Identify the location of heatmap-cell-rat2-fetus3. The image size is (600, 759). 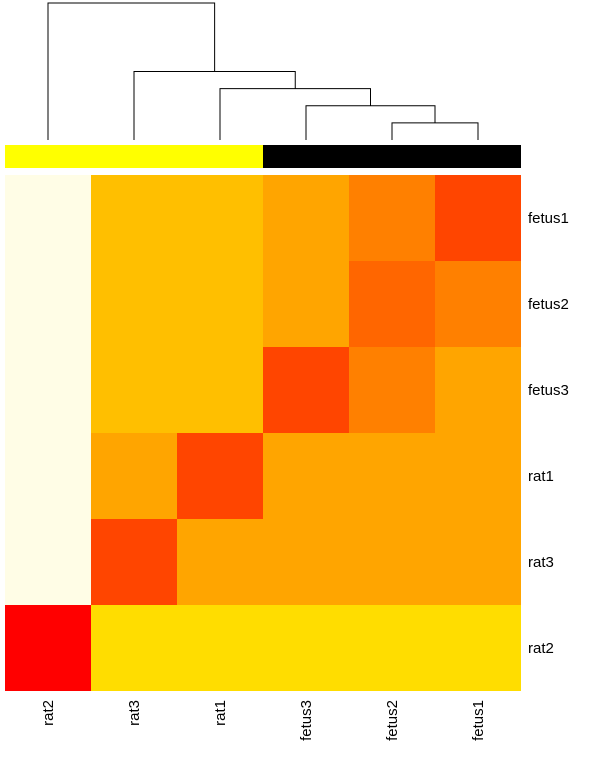
(306, 648).